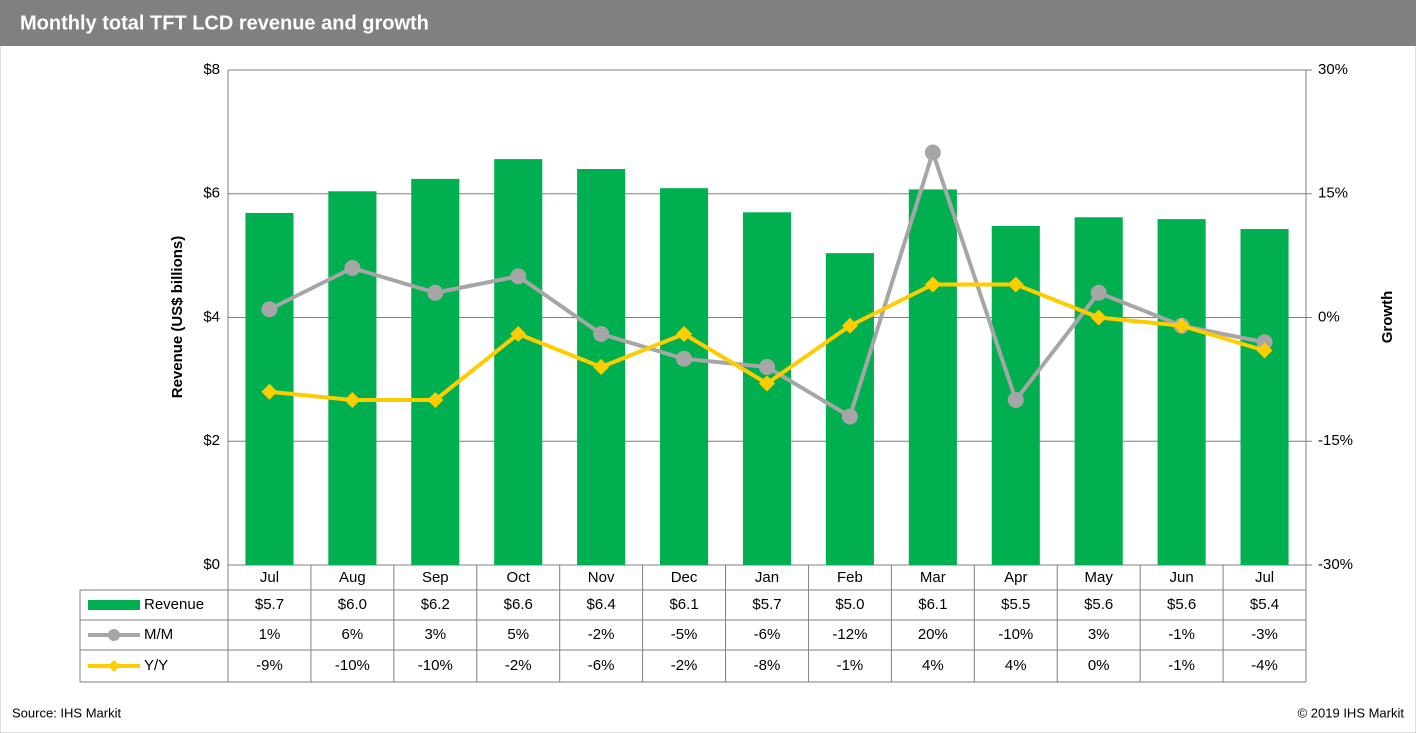  What do you see at coordinates (211, 316) in the screenshot?
I see `y-tick-label: $4` at bounding box center [211, 316].